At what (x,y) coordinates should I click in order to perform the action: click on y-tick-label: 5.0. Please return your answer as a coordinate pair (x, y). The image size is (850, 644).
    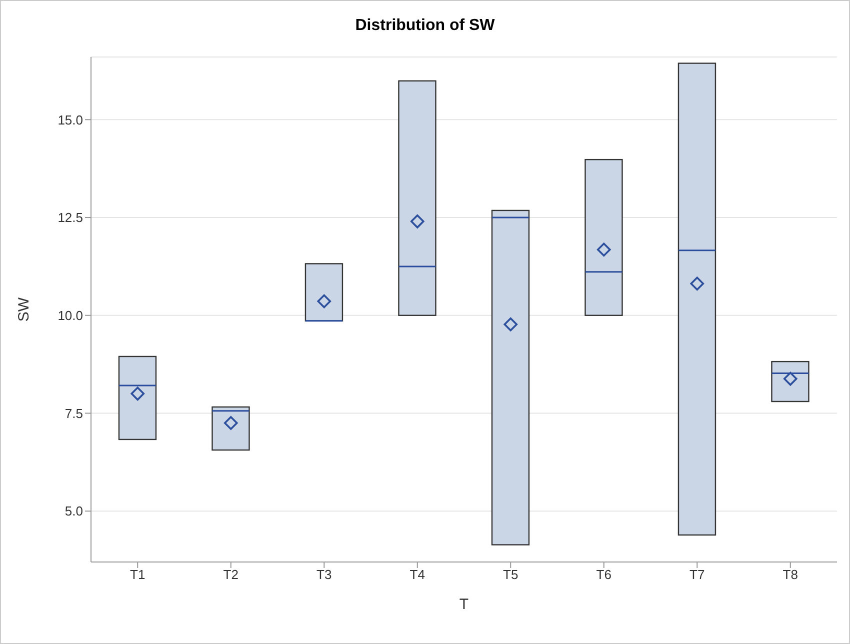
    Looking at the image, I should click on (73, 511).